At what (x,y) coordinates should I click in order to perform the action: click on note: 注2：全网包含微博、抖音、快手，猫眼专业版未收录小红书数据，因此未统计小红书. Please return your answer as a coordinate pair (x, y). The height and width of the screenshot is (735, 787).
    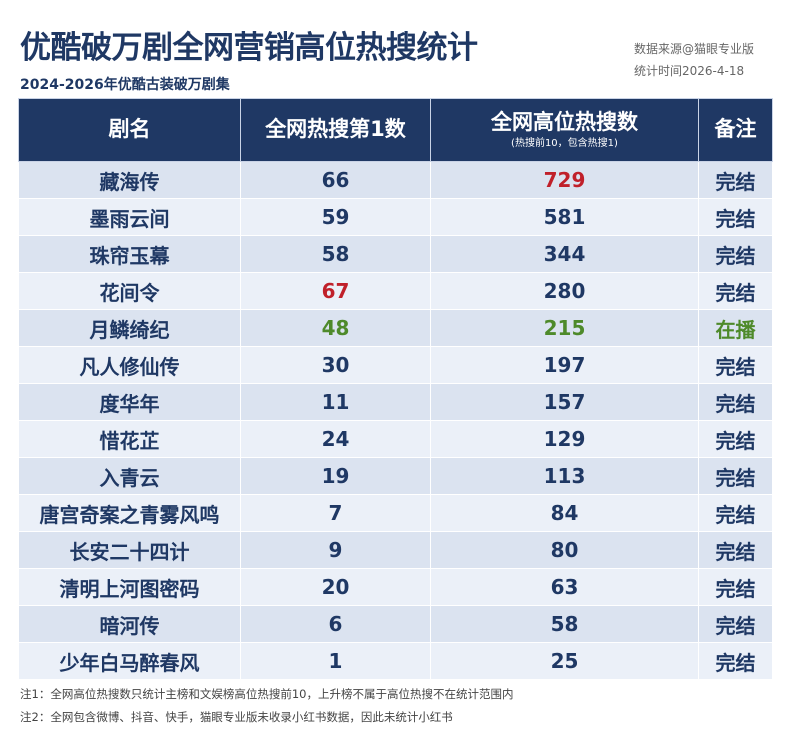
    Looking at the image, I should click on (236, 717).